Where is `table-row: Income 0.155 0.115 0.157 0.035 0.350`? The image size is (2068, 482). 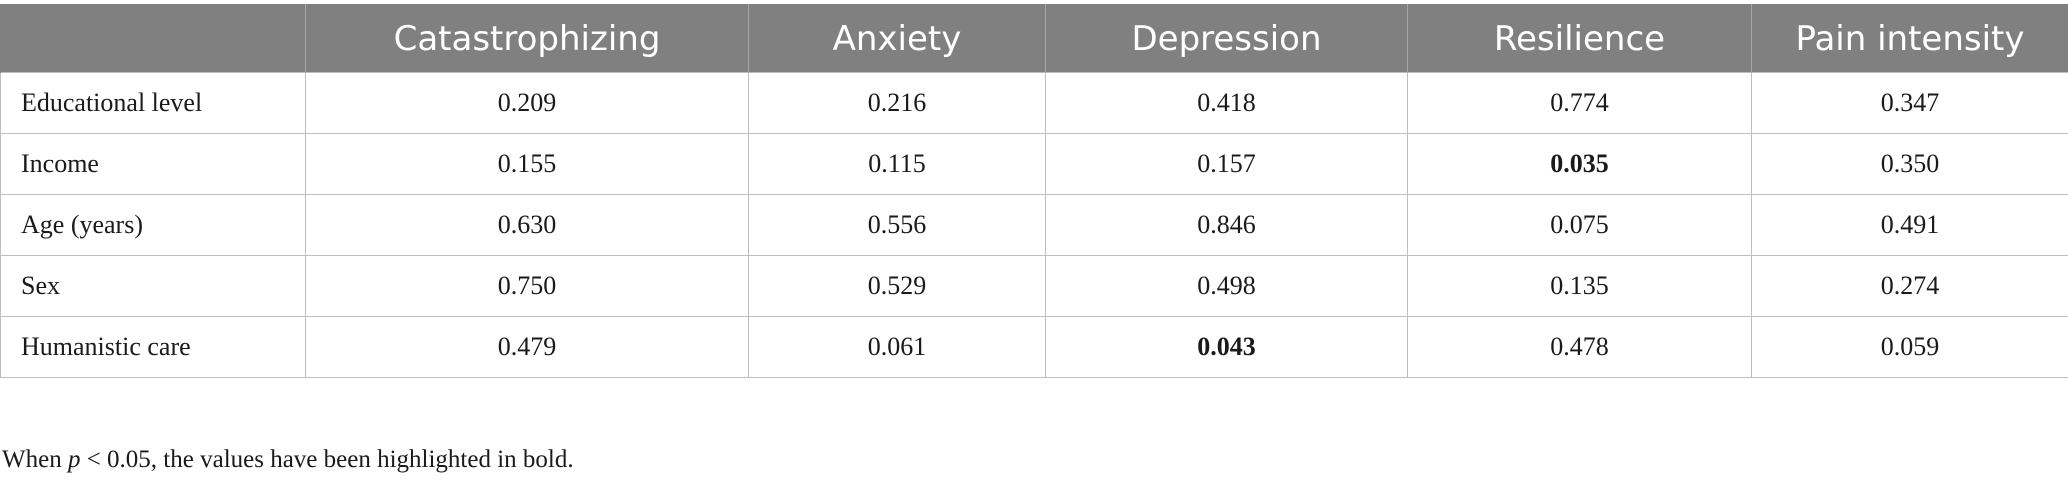 table-row: Income 0.155 0.115 0.157 0.035 0.350 is located at coordinates (1034, 164).